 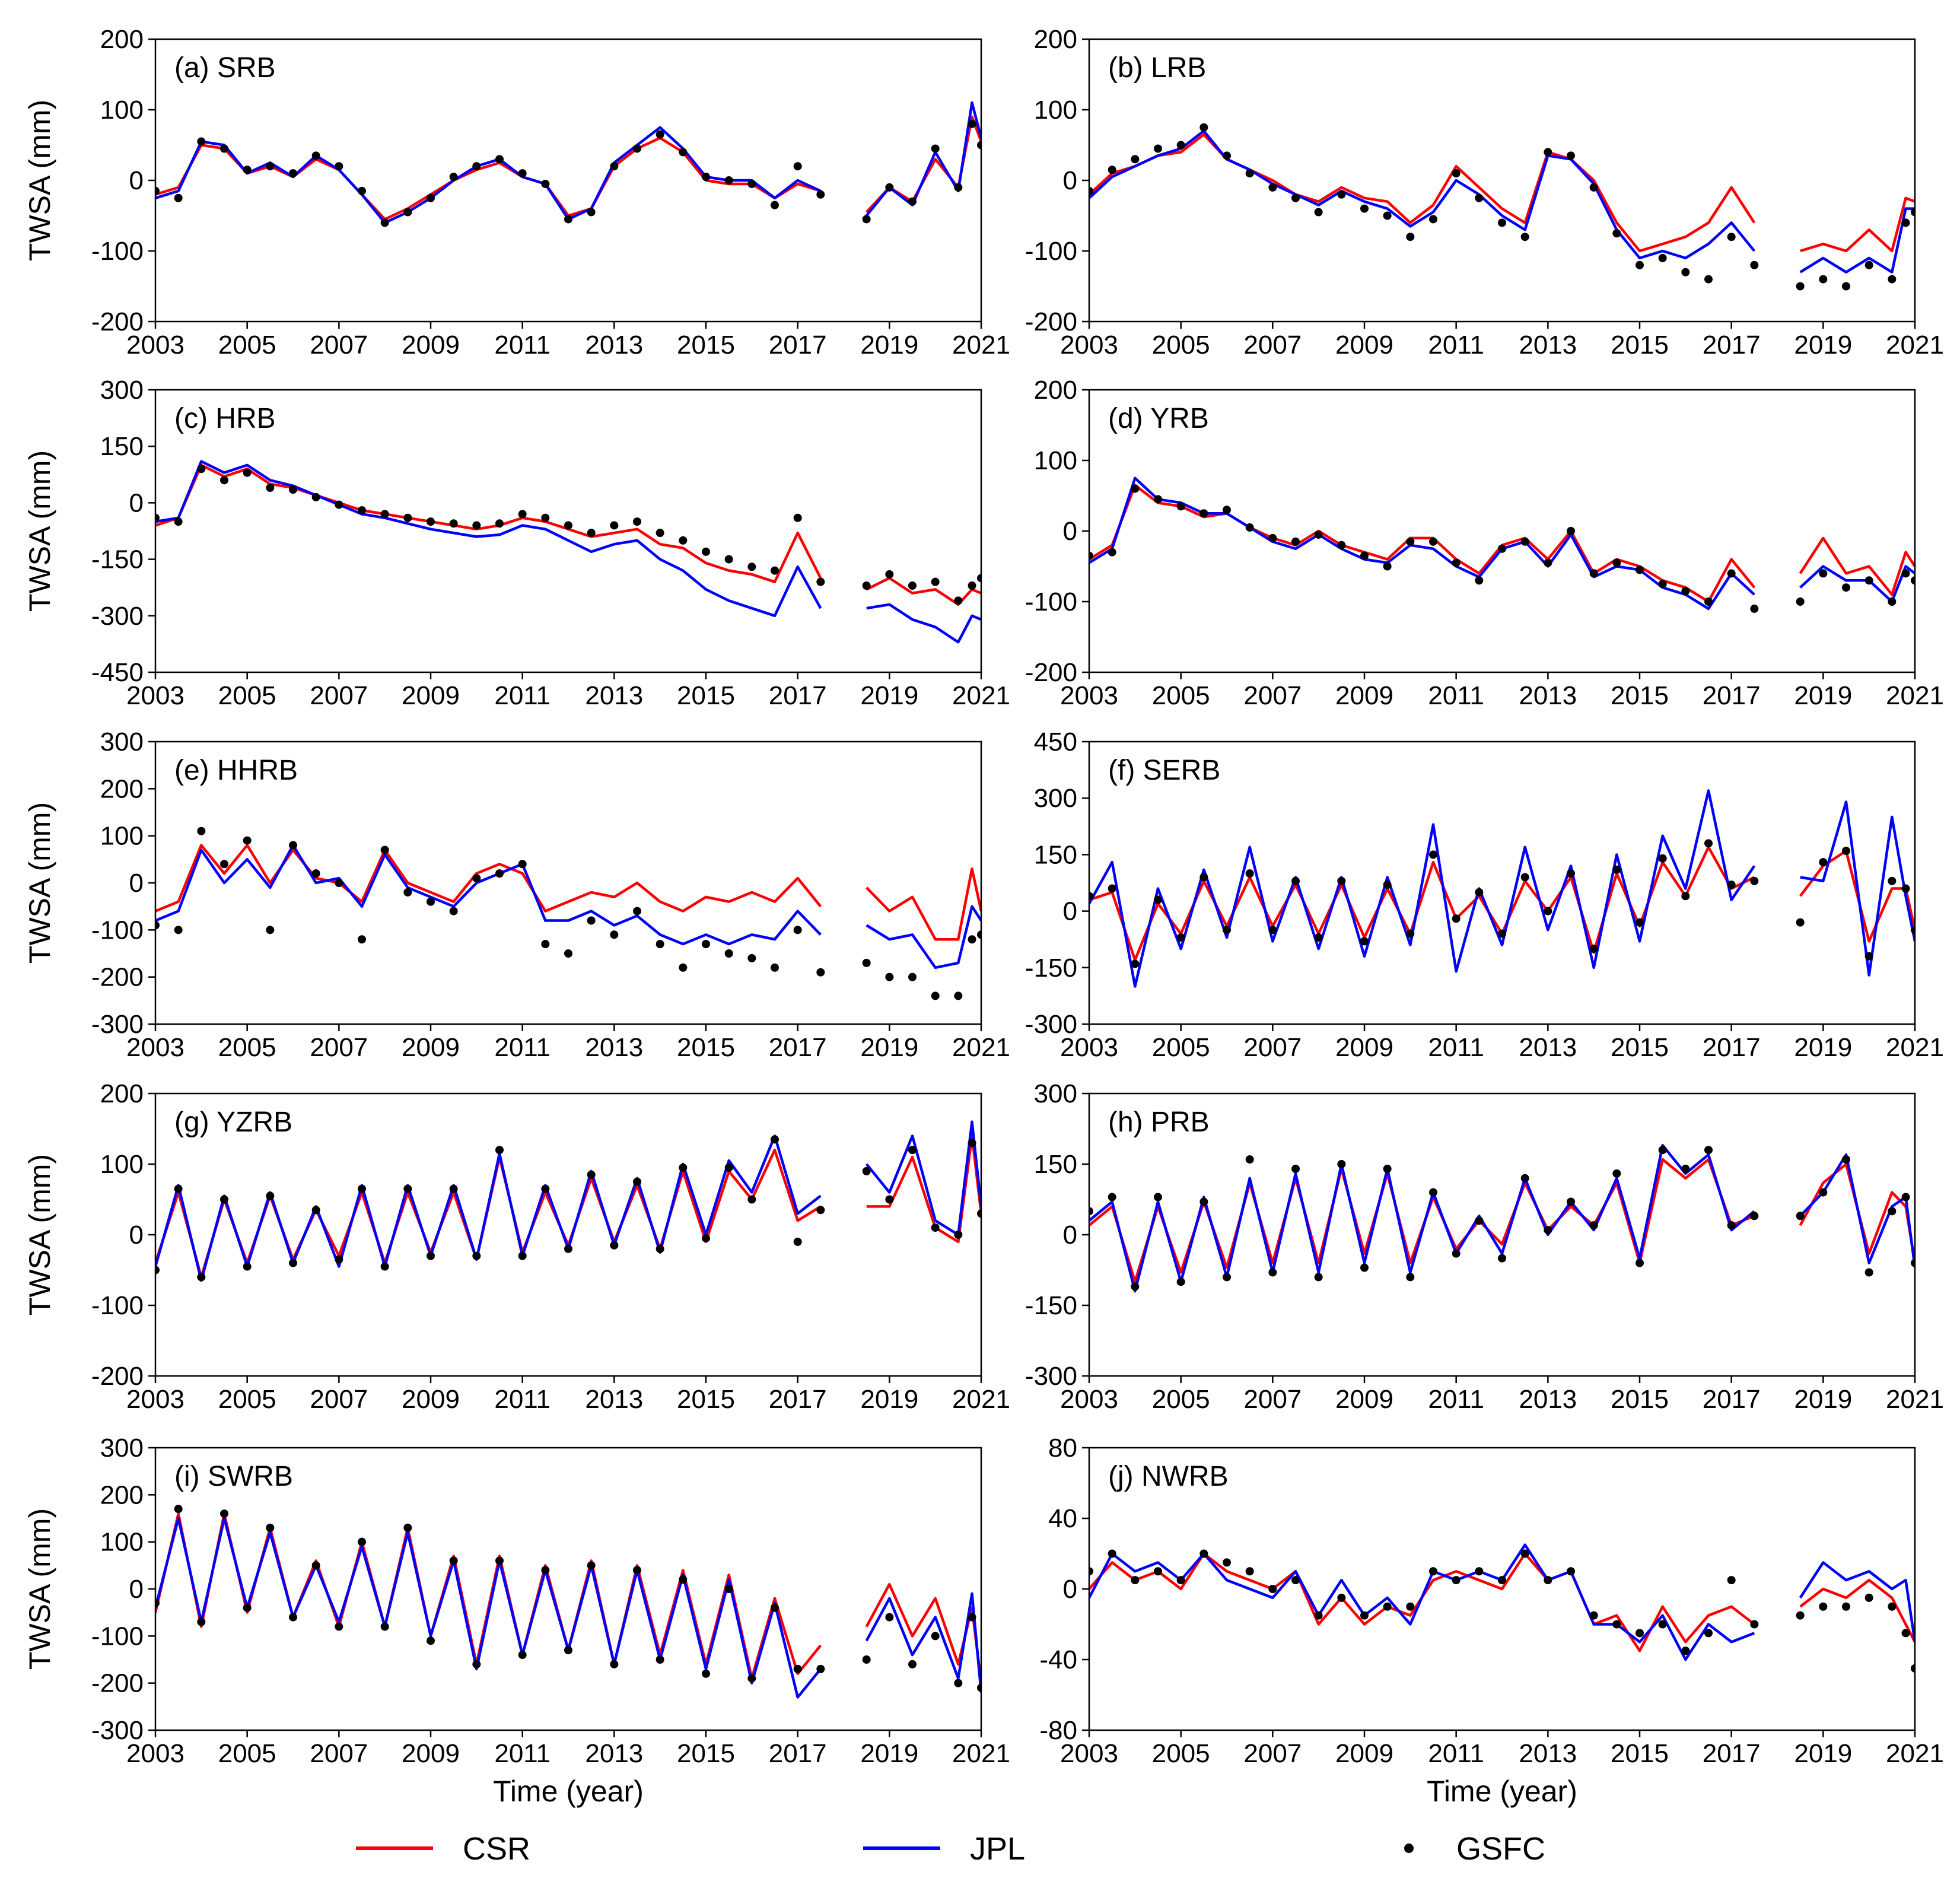 I want to click on y-tick-label: 0, so click(x=1070, y=180).